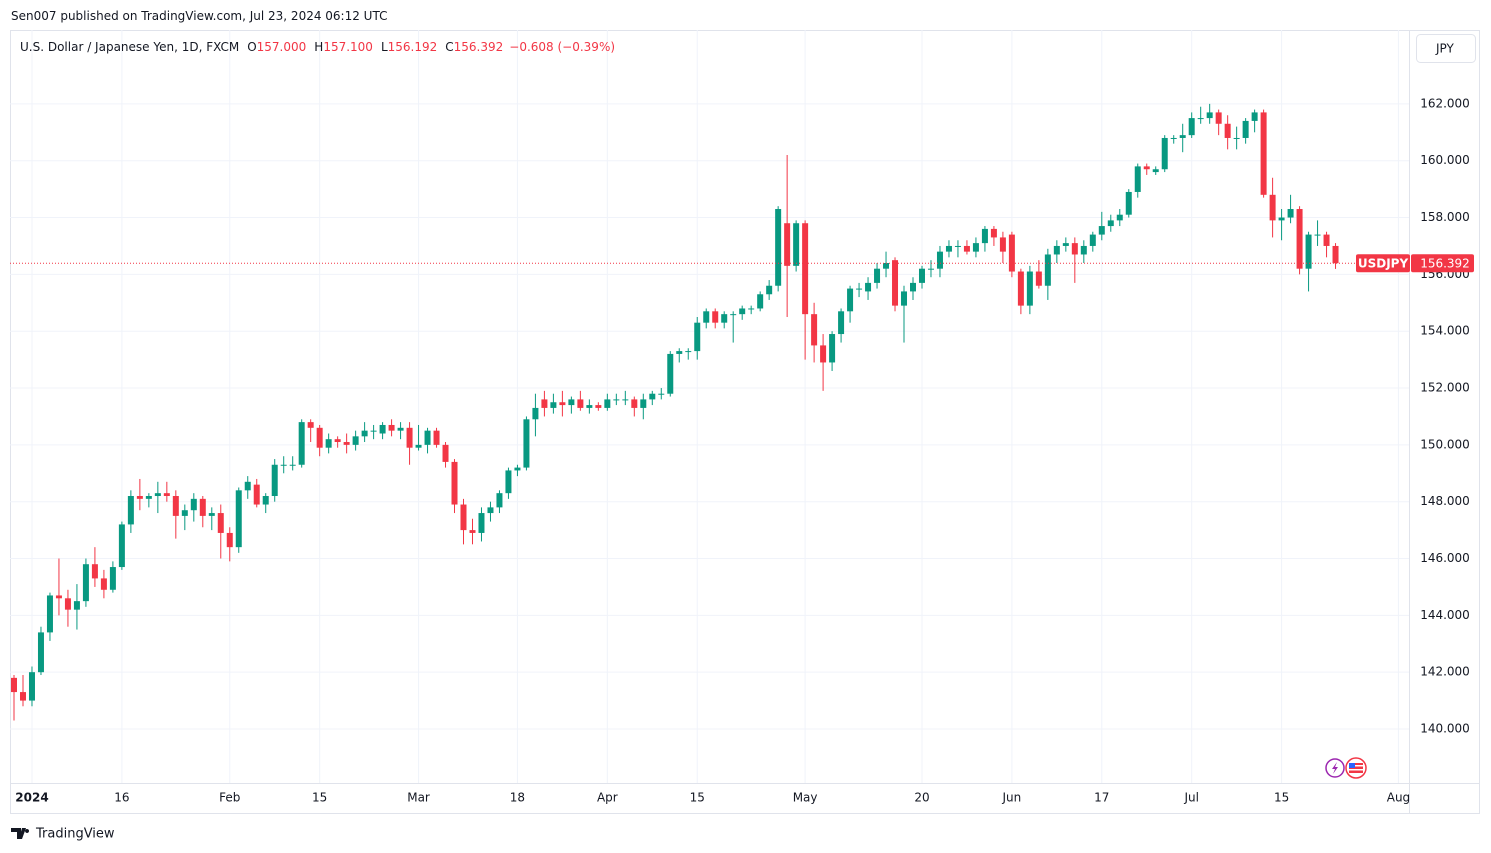  What do you see at coordinates (1012, 798) in the screenshot?
I see `x-tick-label: Jun` at bounding box center [1012, 798].